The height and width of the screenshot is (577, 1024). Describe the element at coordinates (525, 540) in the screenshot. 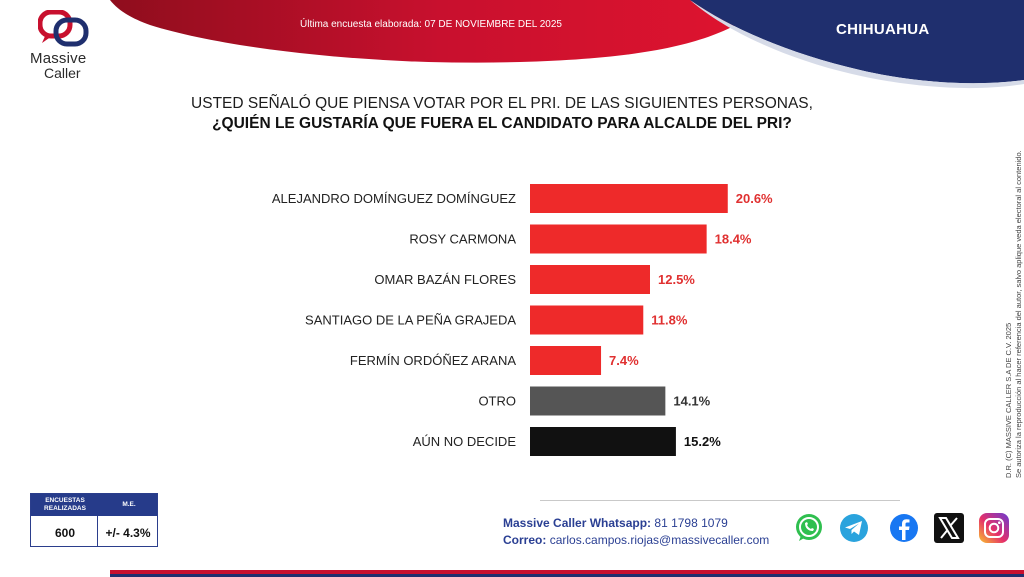

I see `email-label: Correo:` at that location.